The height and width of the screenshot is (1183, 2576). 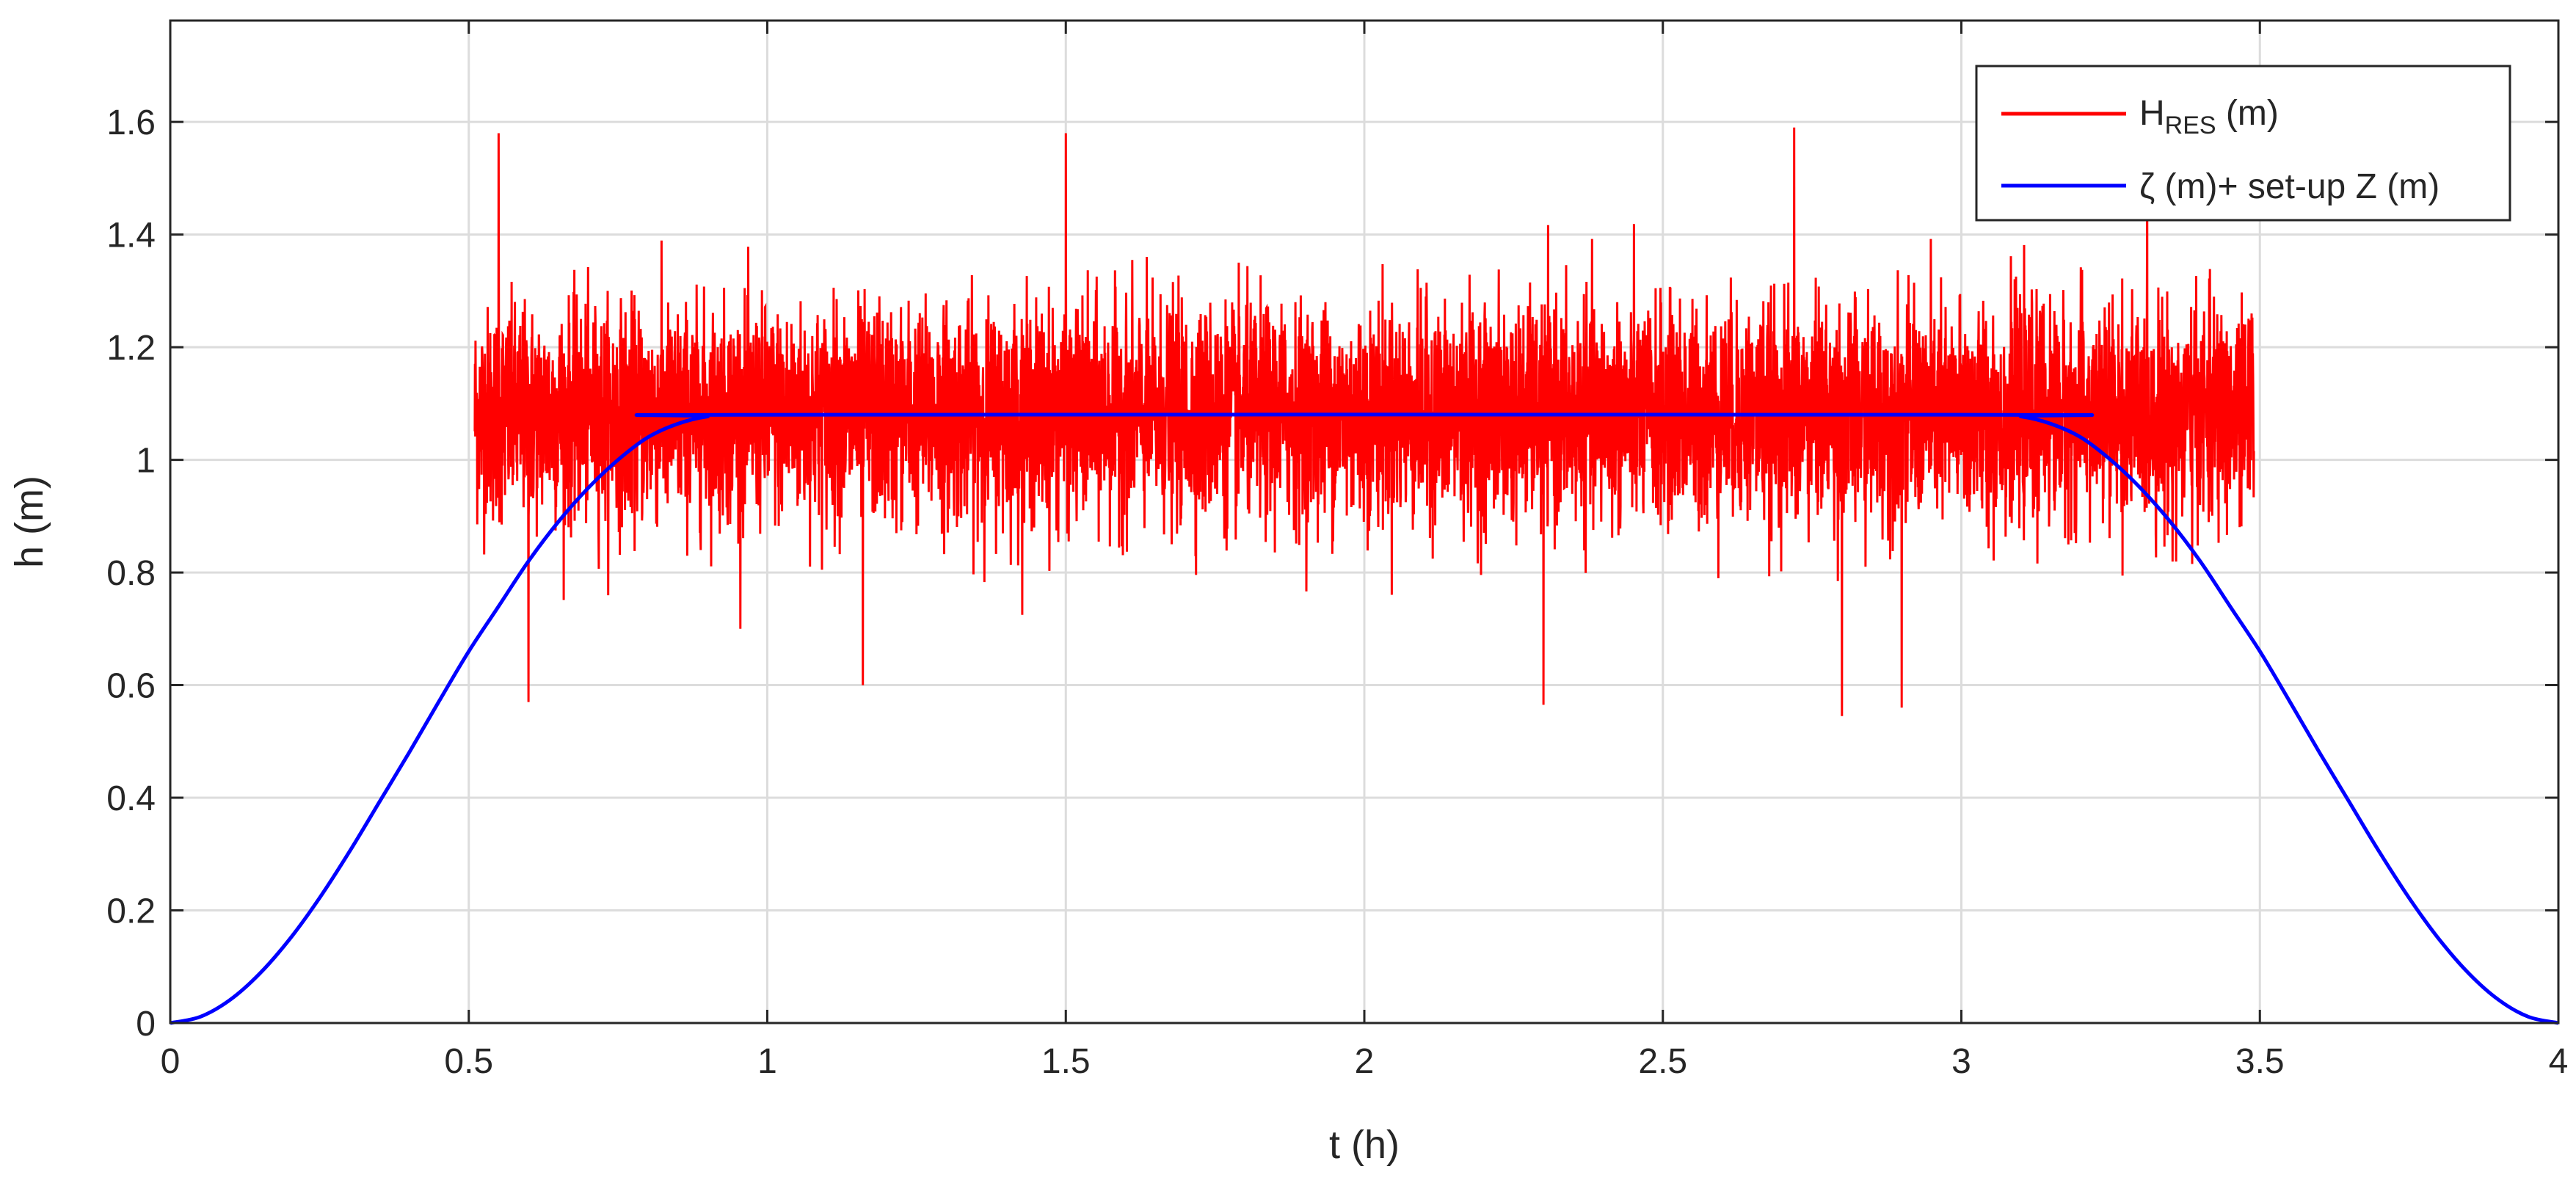 What do you see at coordinates (171, 1061) in the screenshot?
I see `x-tick-label: 0` at bounding box center [171, 1061].